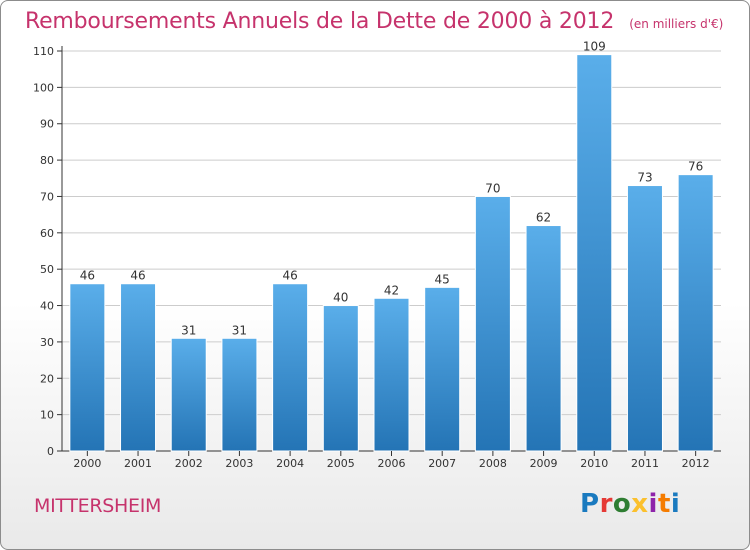 The height and width of the screenshot is (550, 750). I want to click on x-tick-label: 2007, so click(442, 463).